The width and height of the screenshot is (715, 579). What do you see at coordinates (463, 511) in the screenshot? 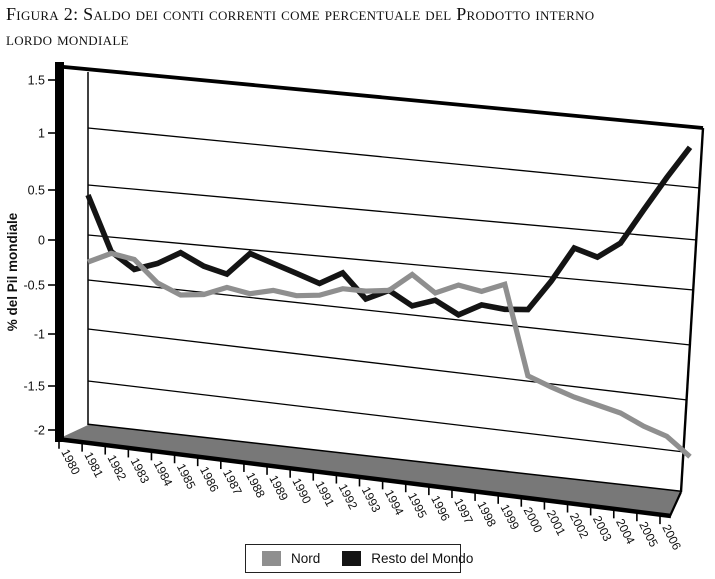
I see `x-tick-label: 1997` at bounding box center [463, 511].